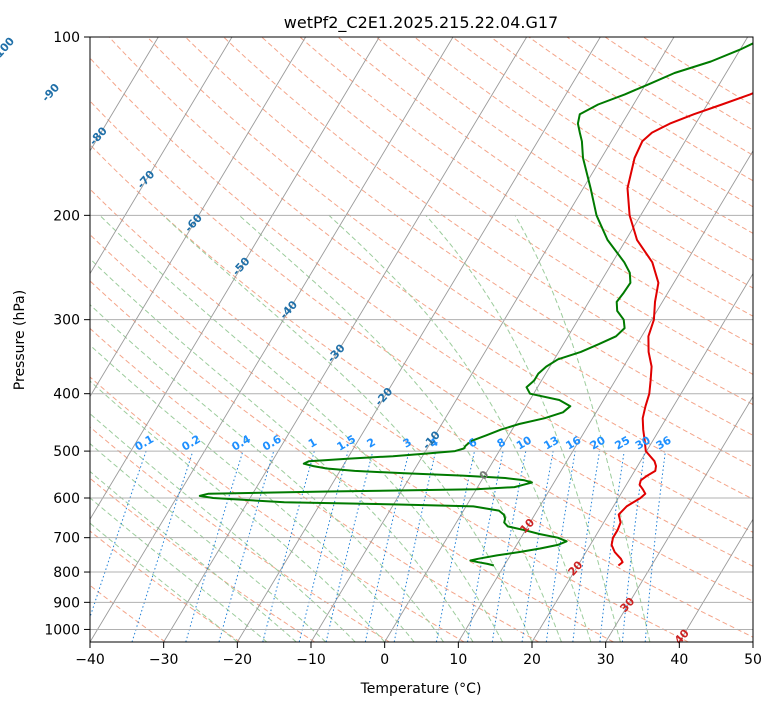 Image resolution: width=775 pixels, height=713 pixels. I want to click on y-tick-label: 200, so click(66, 216).